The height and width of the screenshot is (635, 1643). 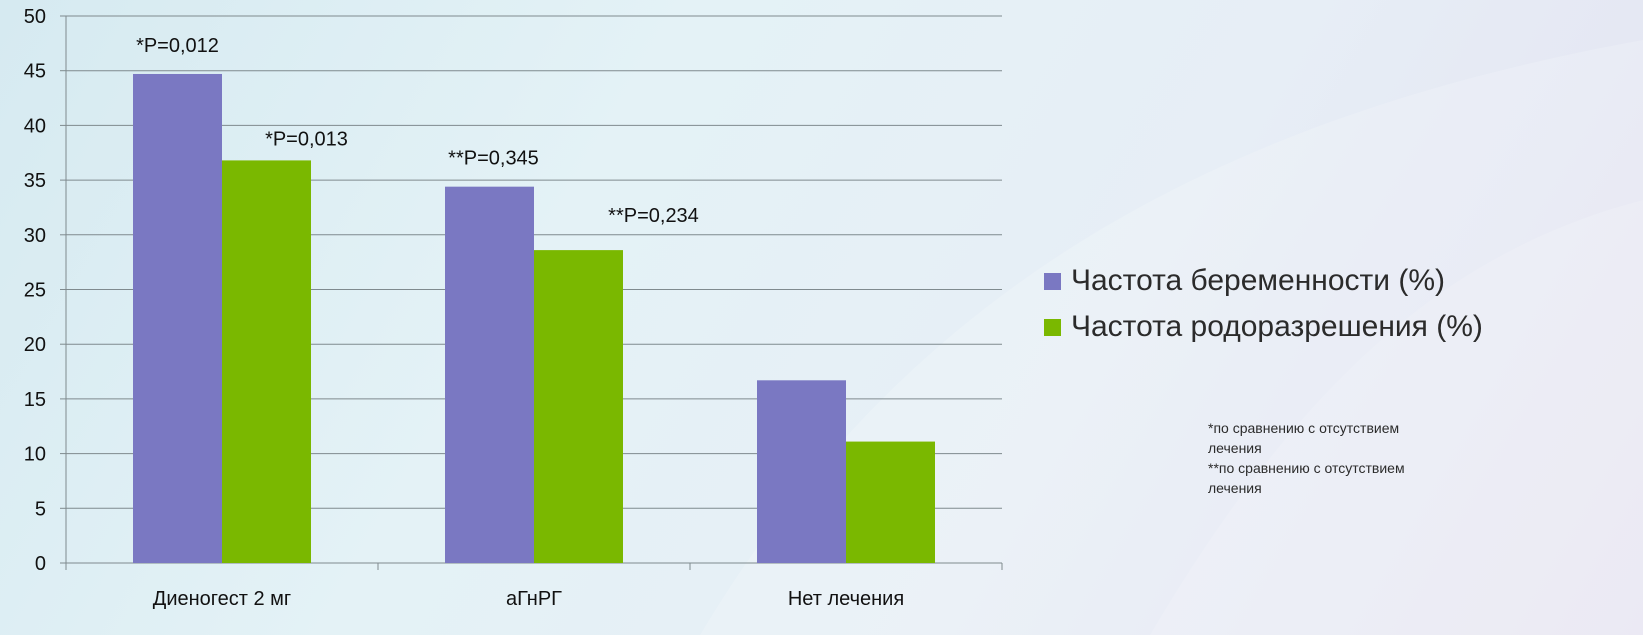 I want to click on y-tick-label: 15, so click(x=35, y=400).